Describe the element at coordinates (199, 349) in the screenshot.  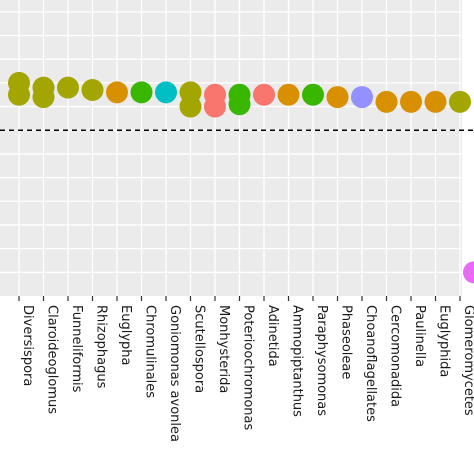
I see `x-tick-label: Scutellospora` at that location.